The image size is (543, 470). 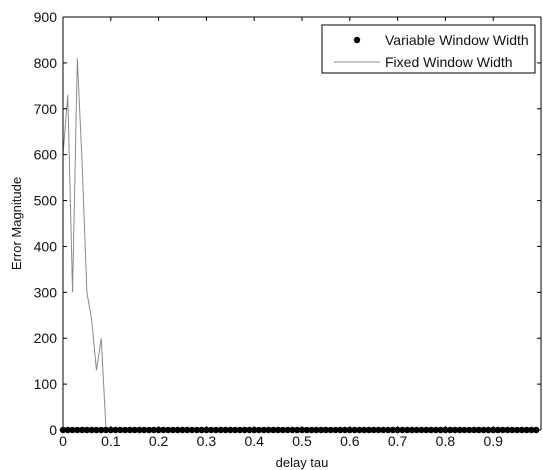 I want to click on legend-label-fixed: Fixed Window Width, so click(x=449, y=62).